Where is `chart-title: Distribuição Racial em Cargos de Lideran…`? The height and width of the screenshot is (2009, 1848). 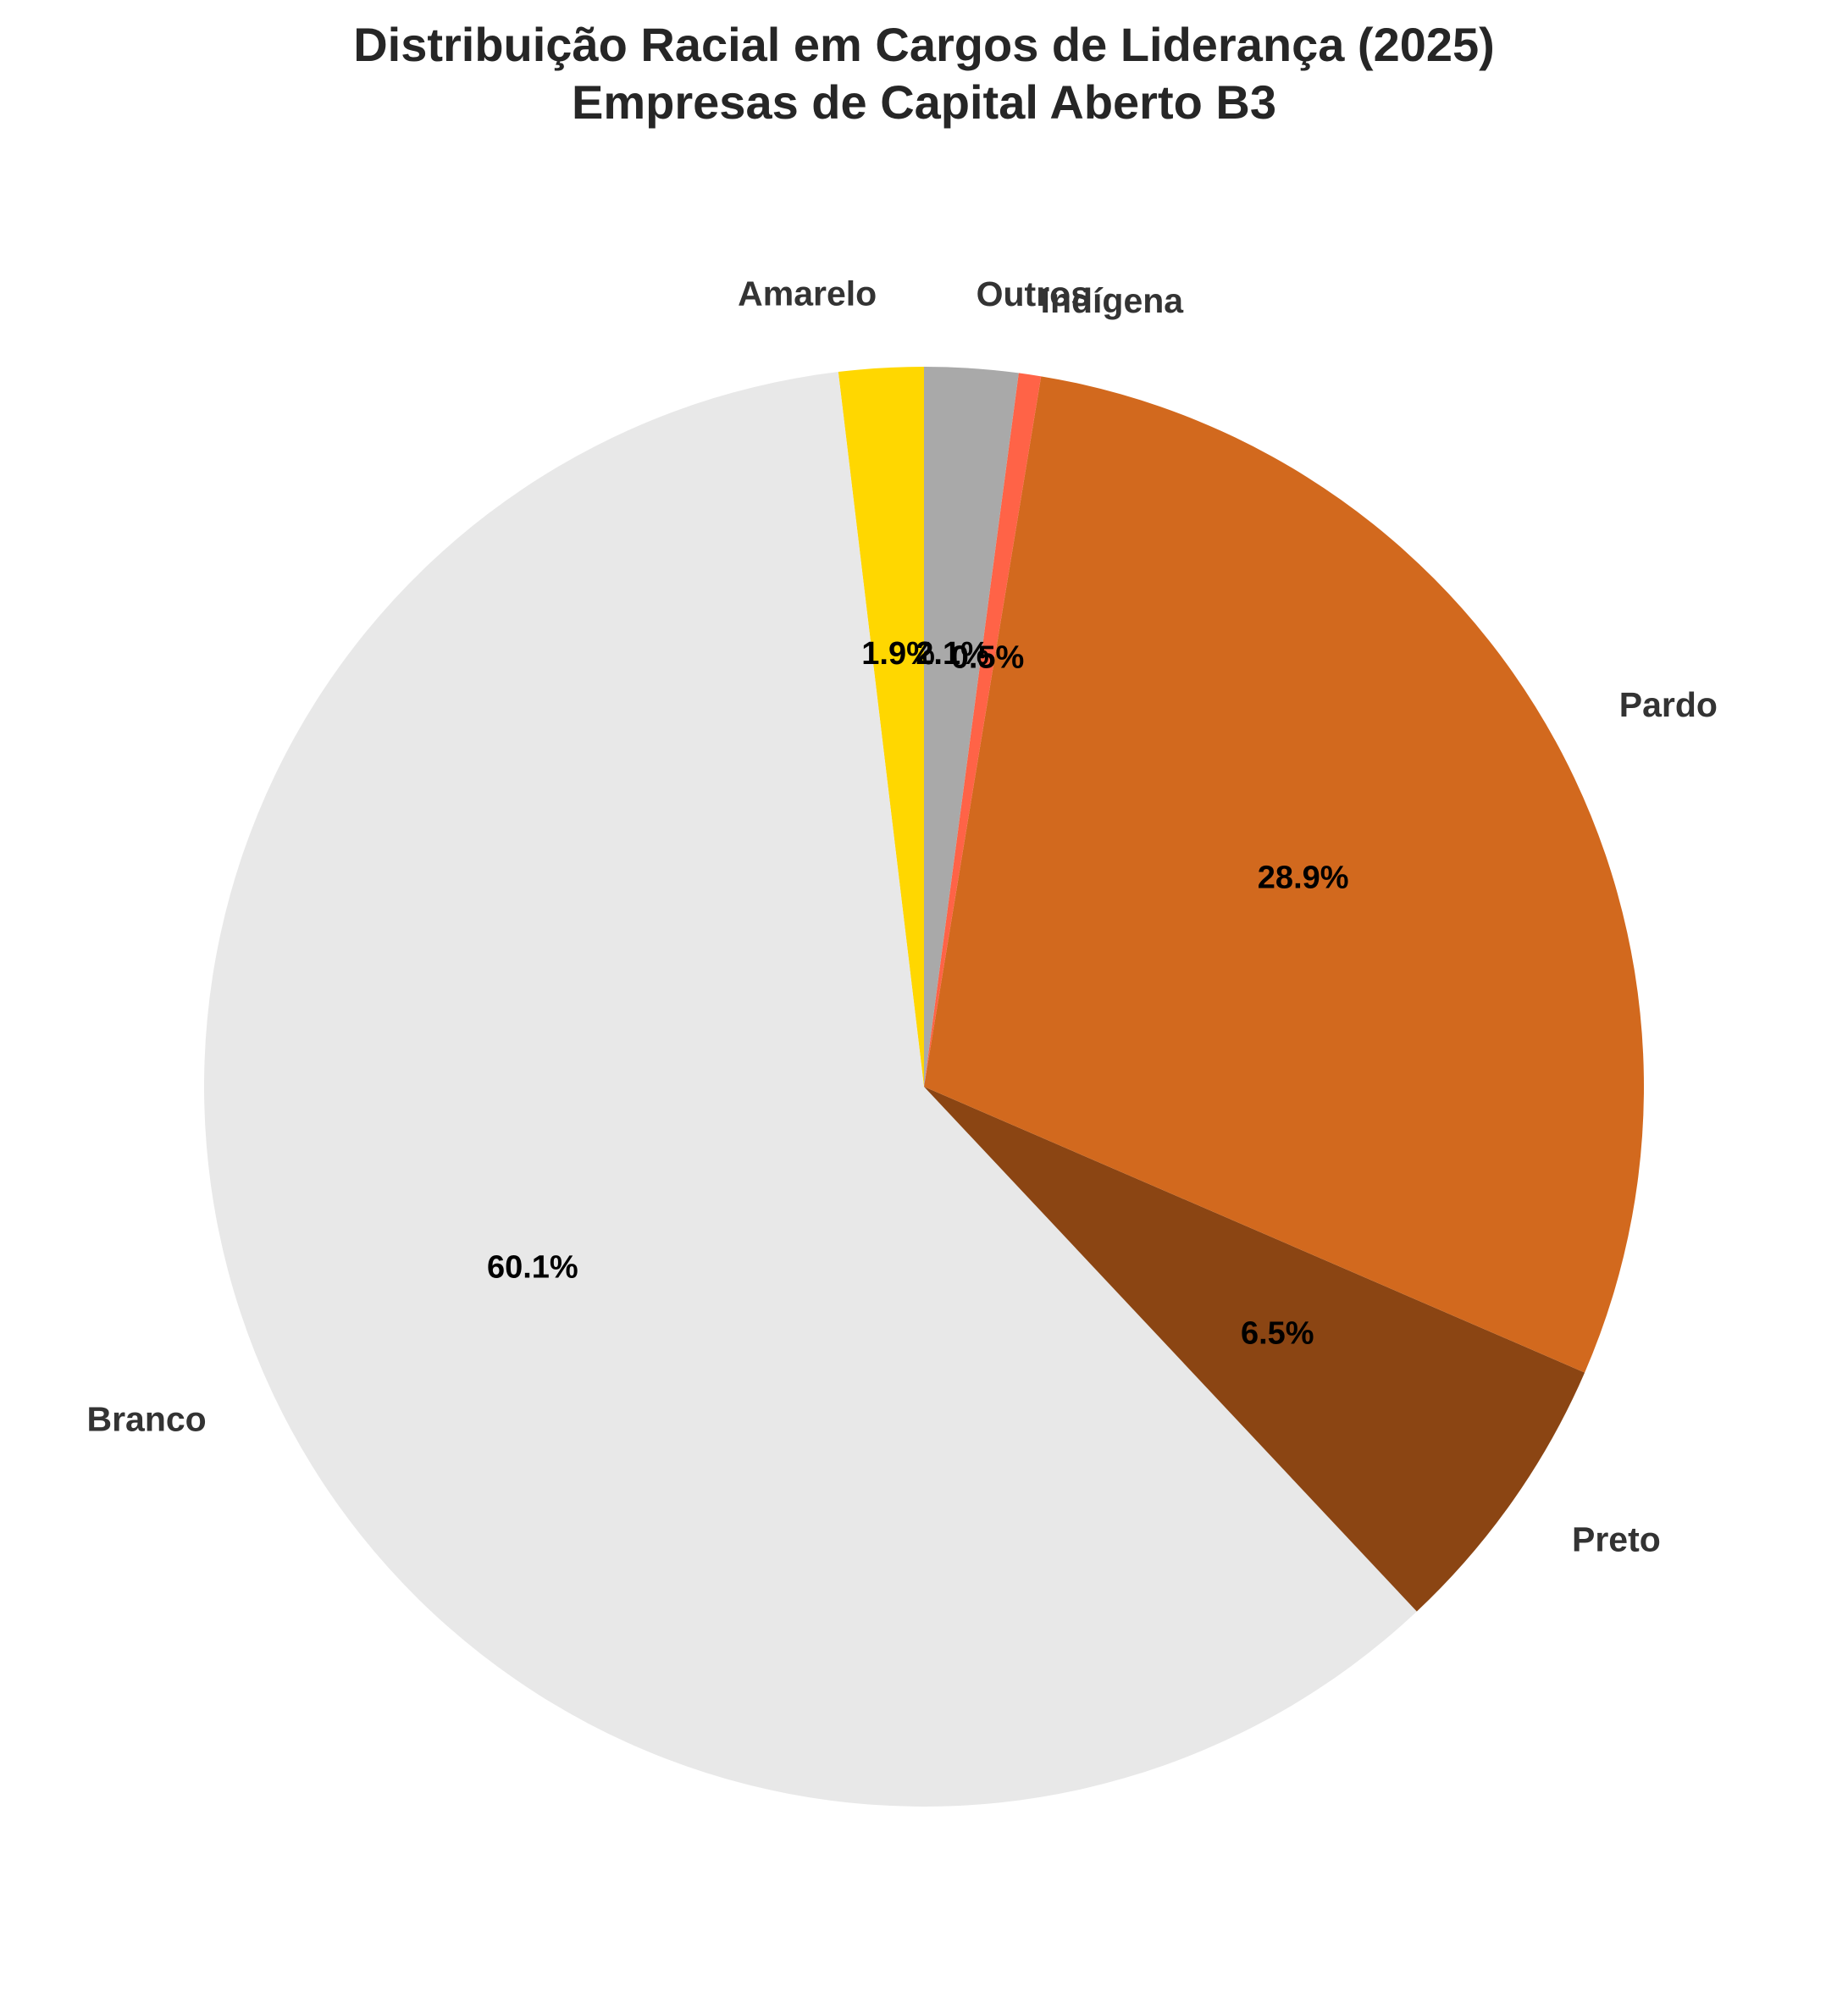
chart-title: Distribuição Racial em Cargos de Lideran… is located at coordinates (924, 44).